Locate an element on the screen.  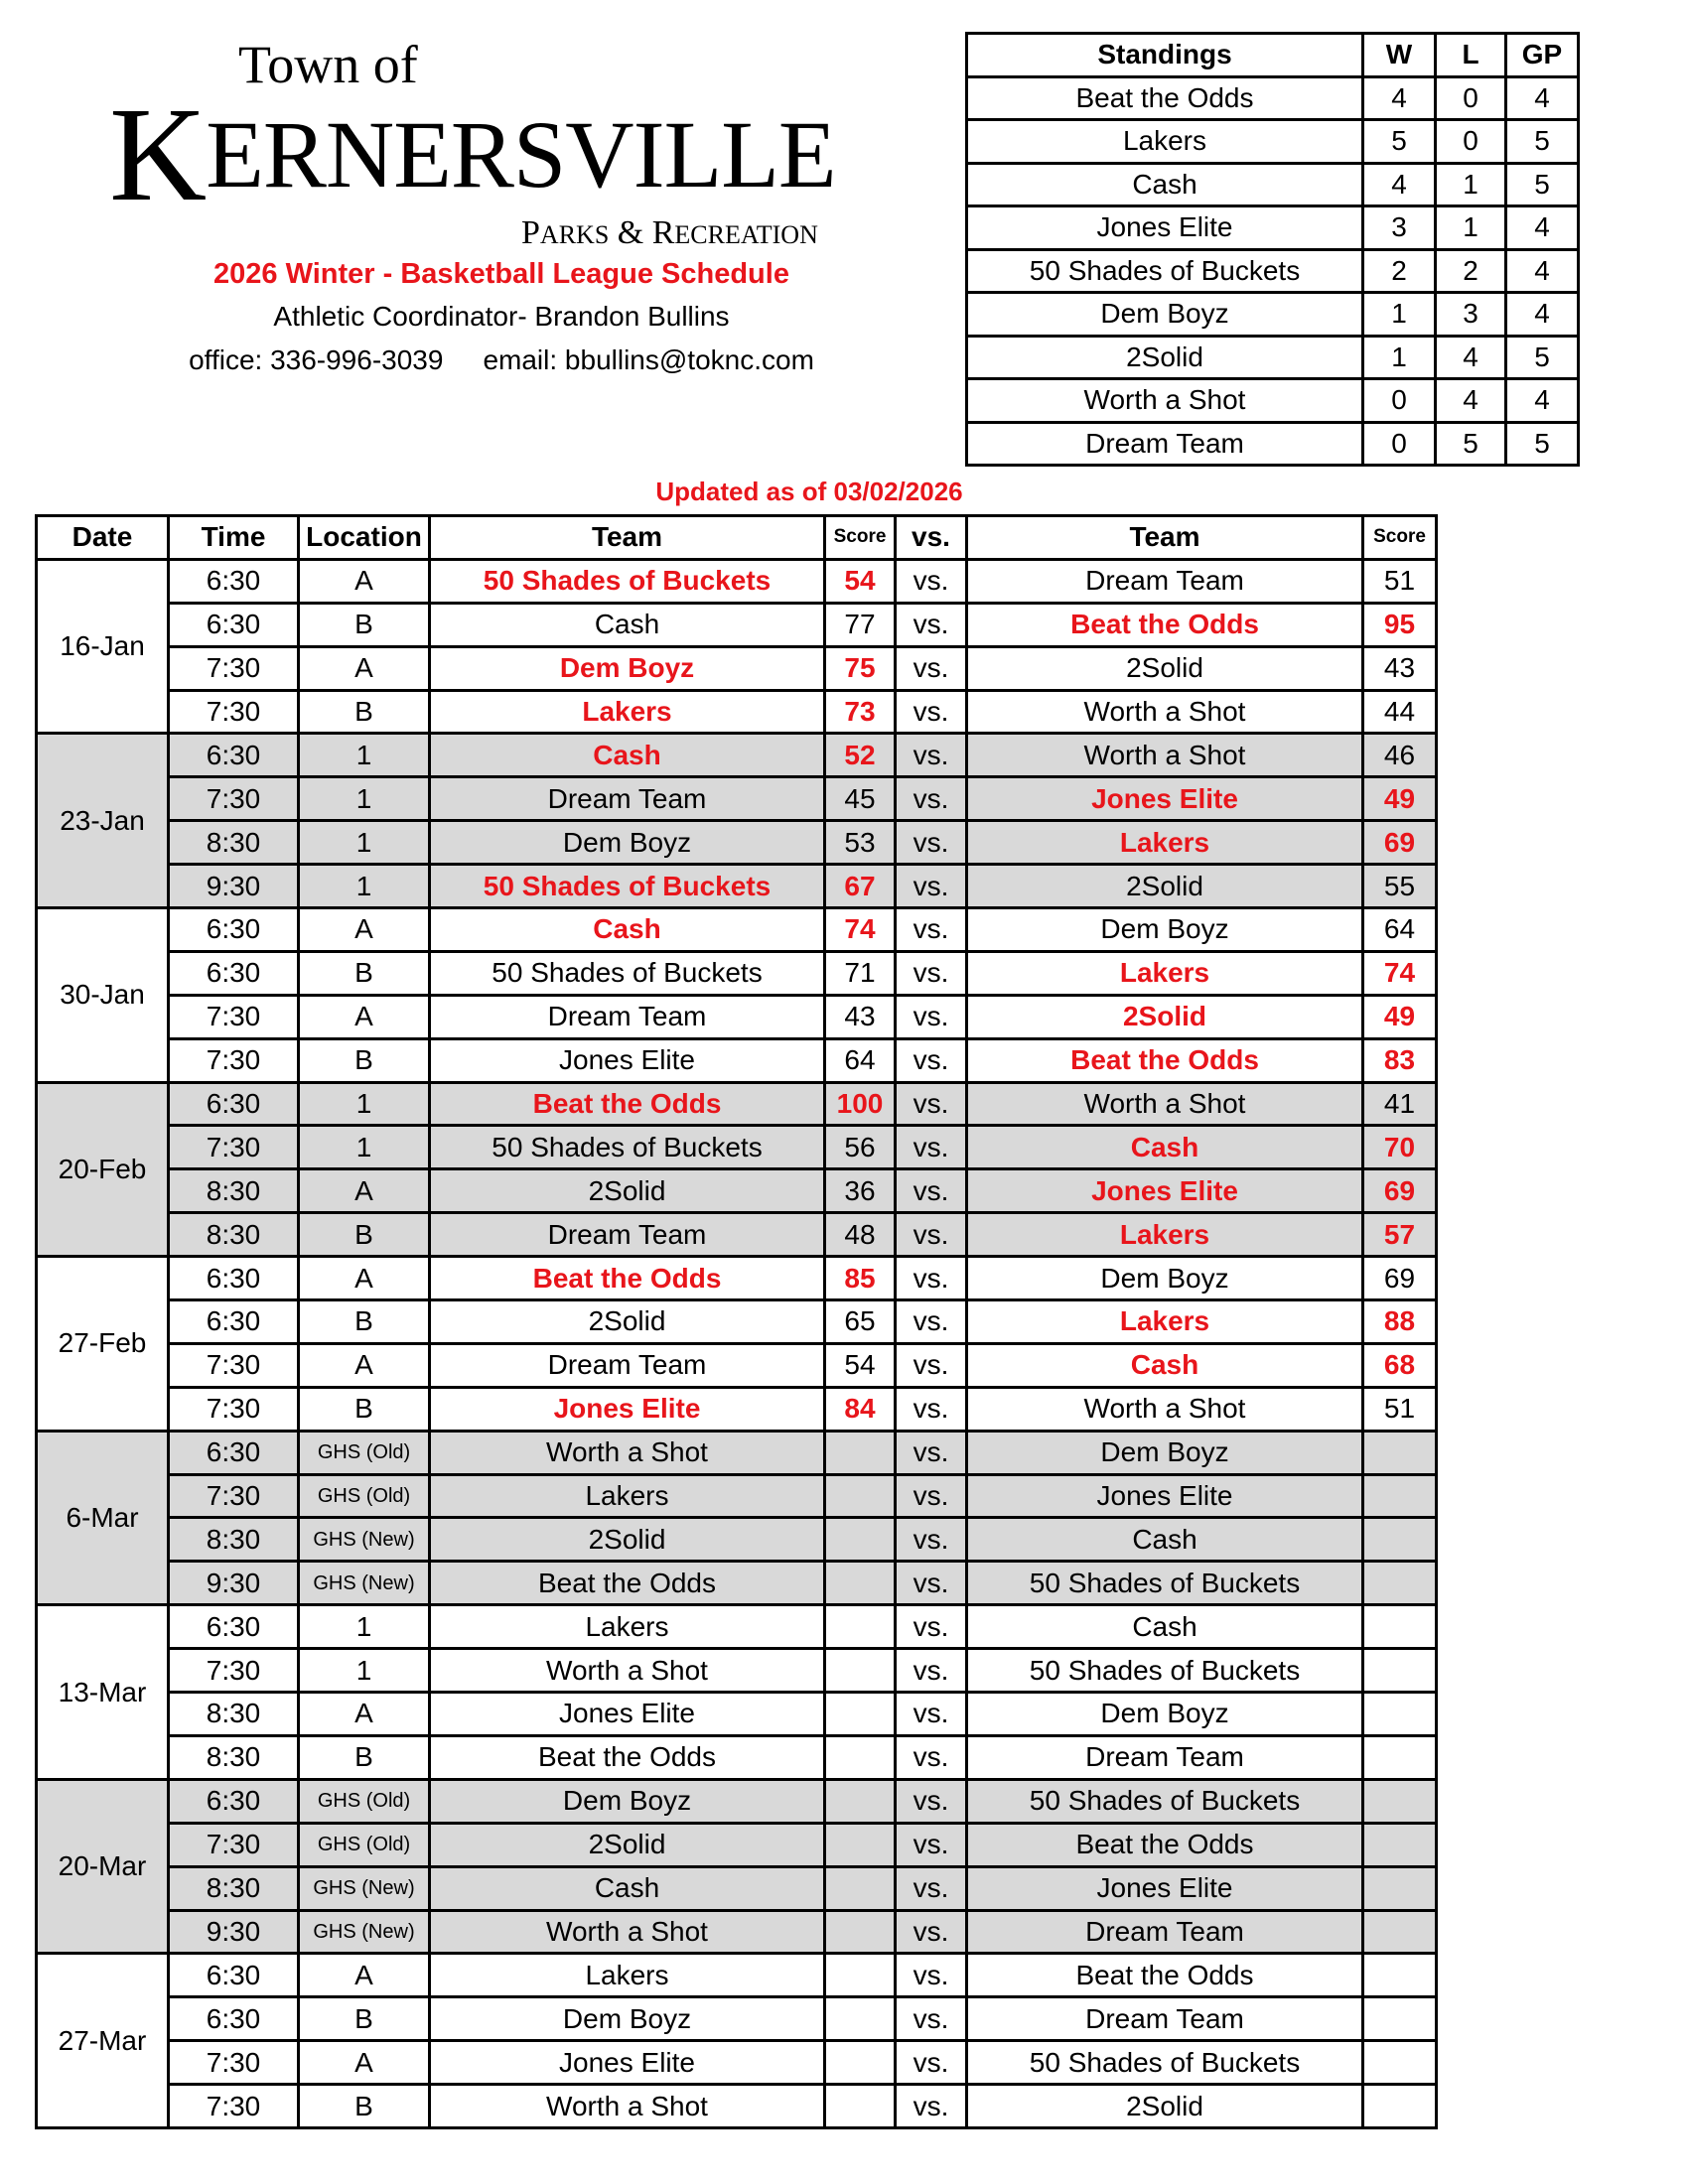
away-team: Jones Elite is located at coordinates (1164, 1191).